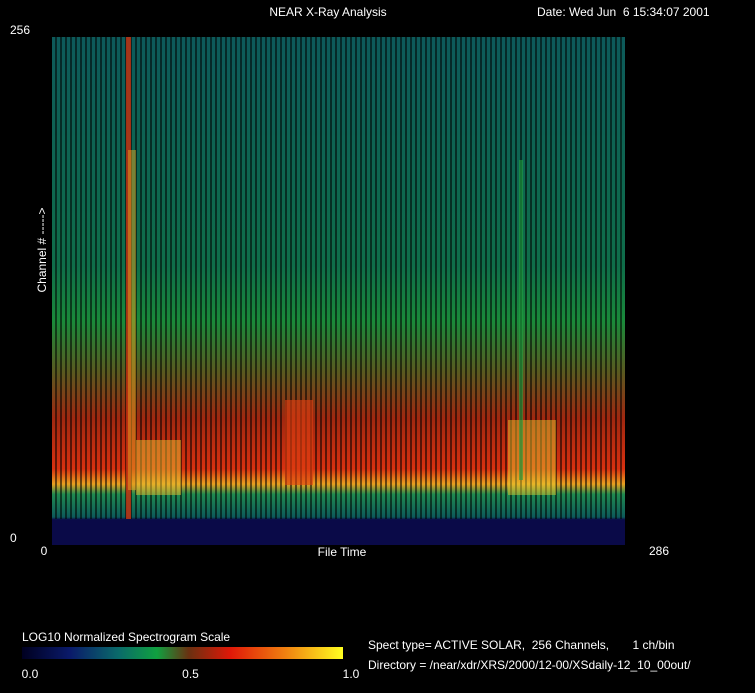  What do you see at coordinates (44, 551) in the screenshot?
I see `x-tick-label: 0` at bounding box center [44, 551].